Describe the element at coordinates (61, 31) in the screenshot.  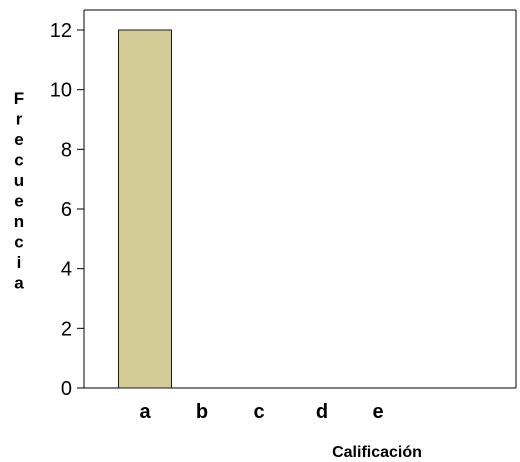
I see `y-tick-label: 12` at that location.